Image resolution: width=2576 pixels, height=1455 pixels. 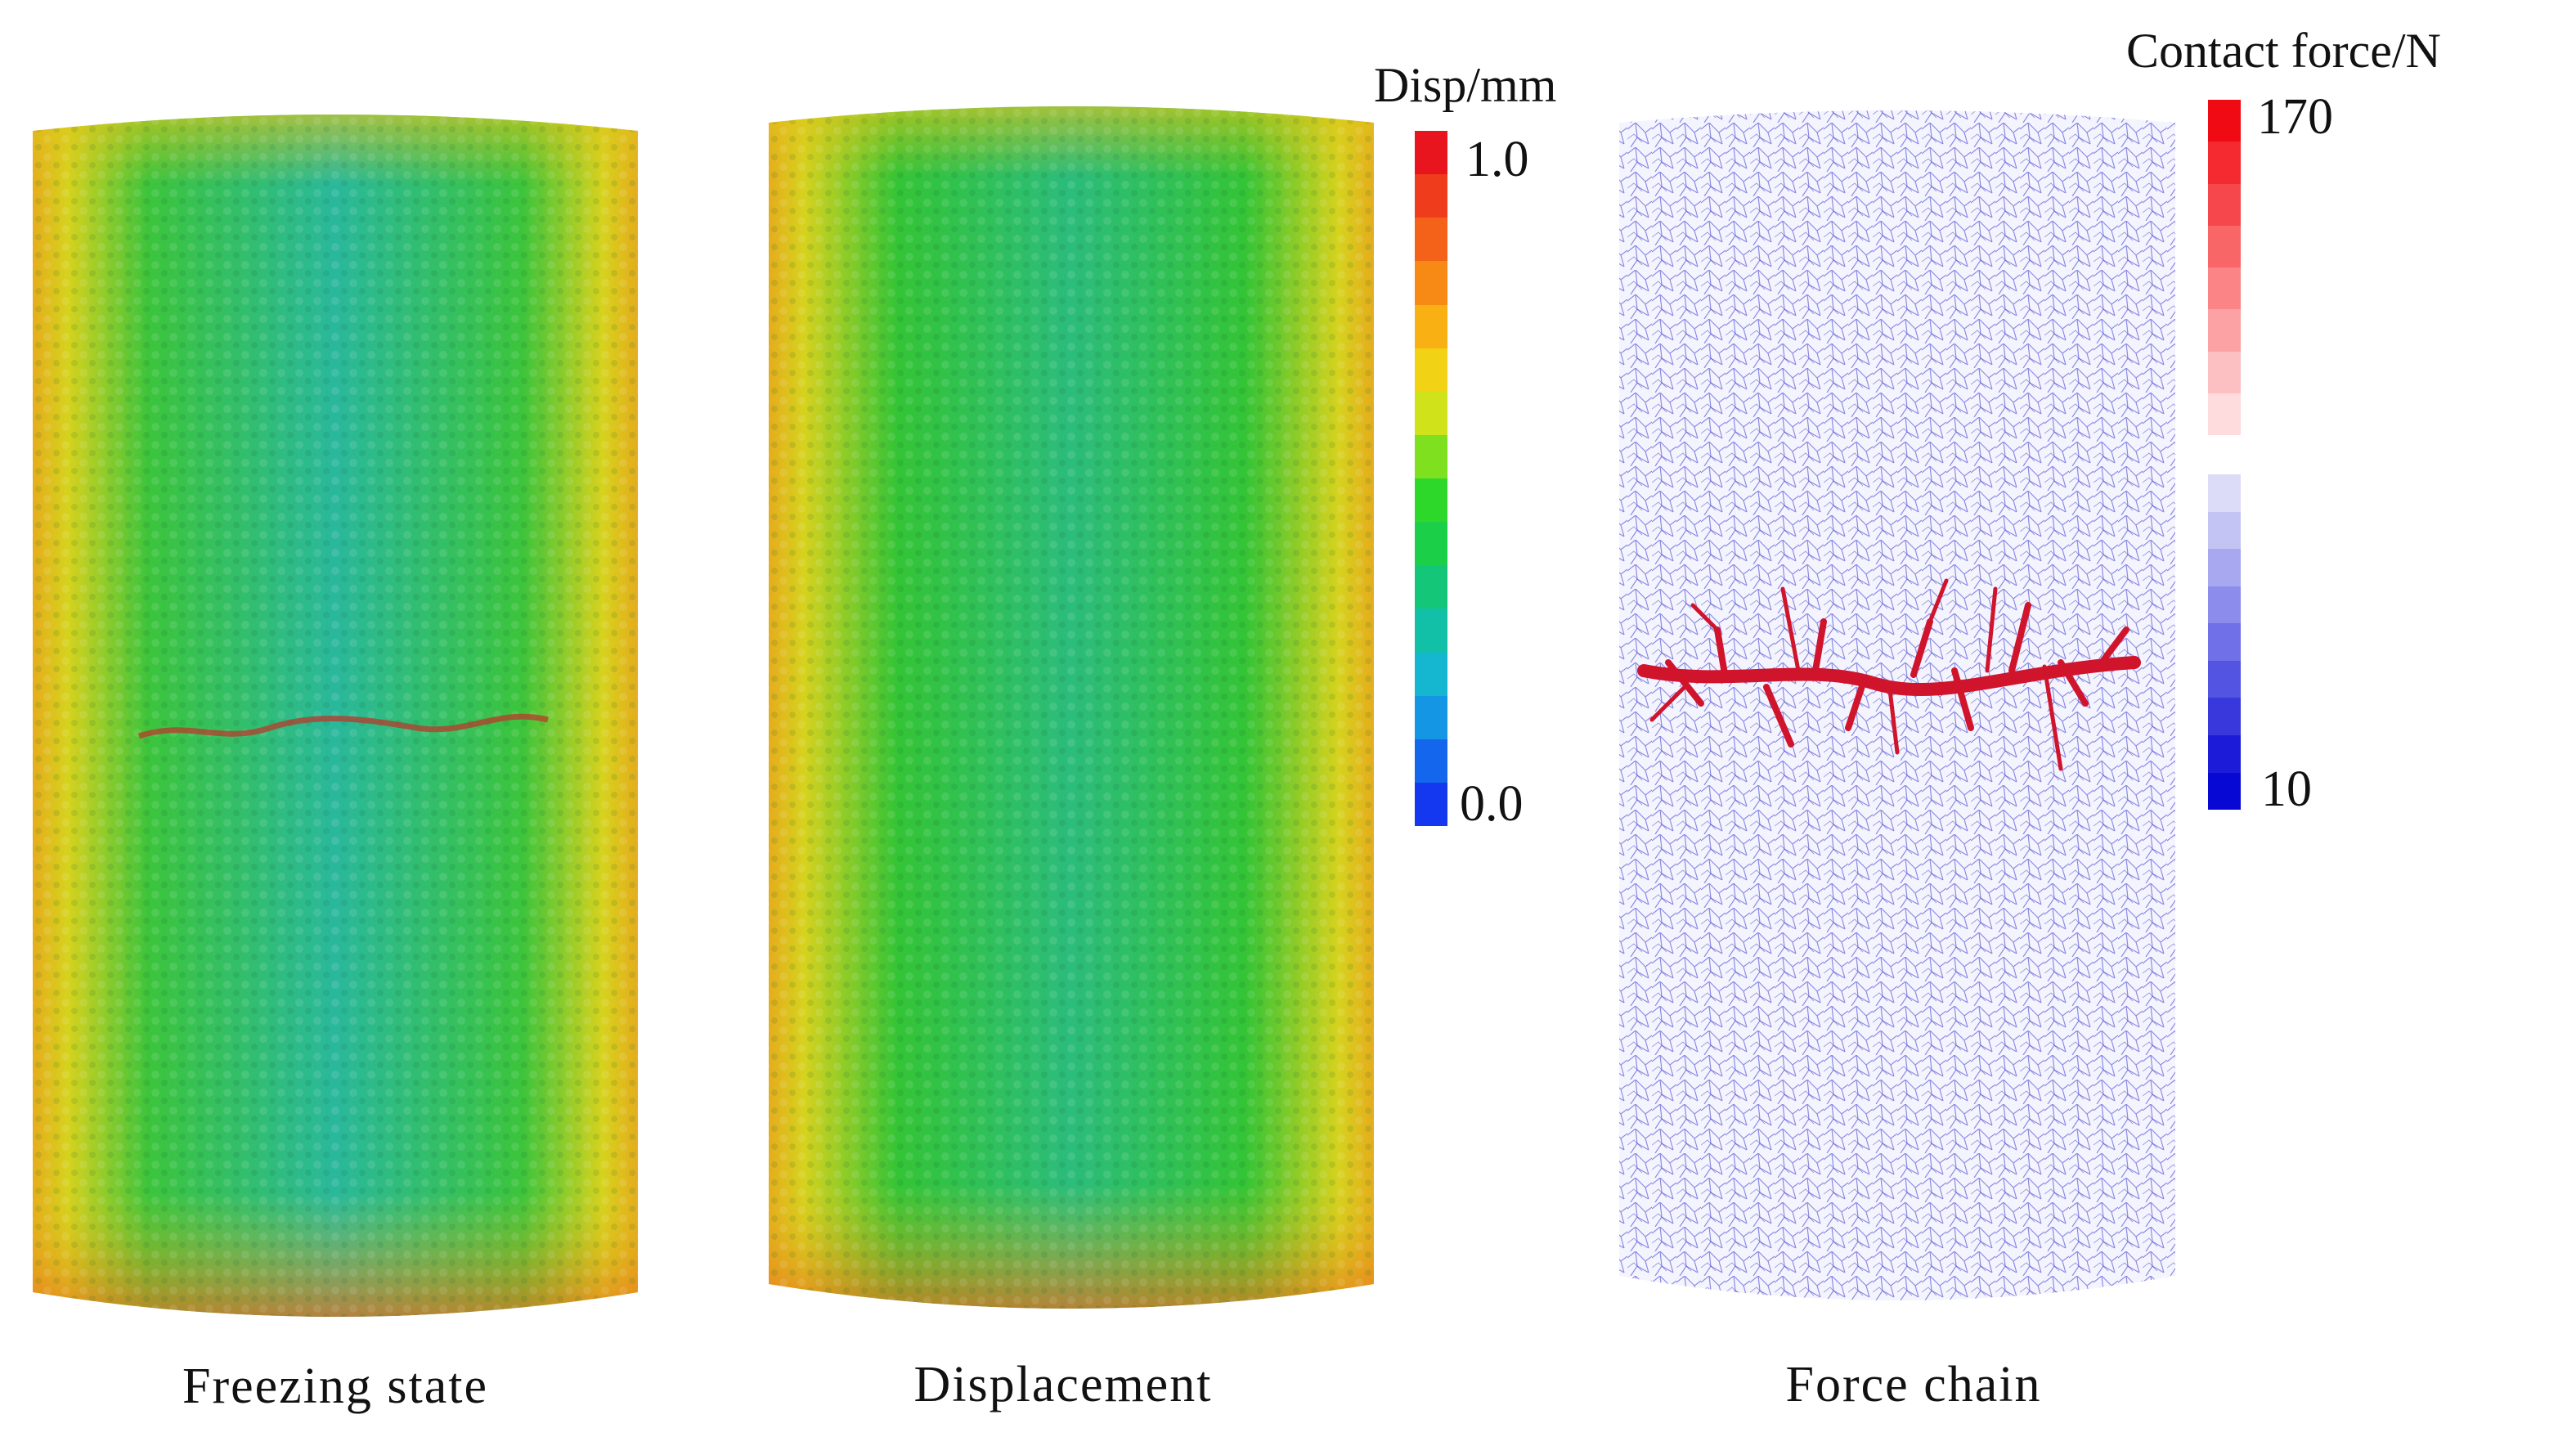 What do you see at coordinates (2295, 117) in the screenshot?
I see `force-colorbar-max-label: 170` at bounding box center [2295, 117].